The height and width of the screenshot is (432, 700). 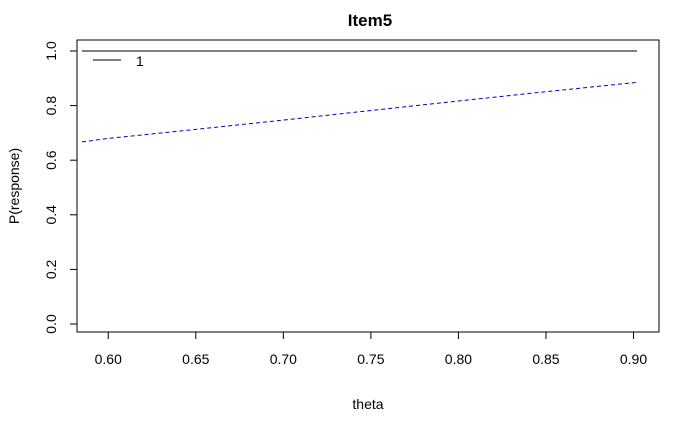 What do you see at coordinates (545, 359) in the screenshot?
I see `x-tick-label: 0.85` at bounding box center [545, 359].